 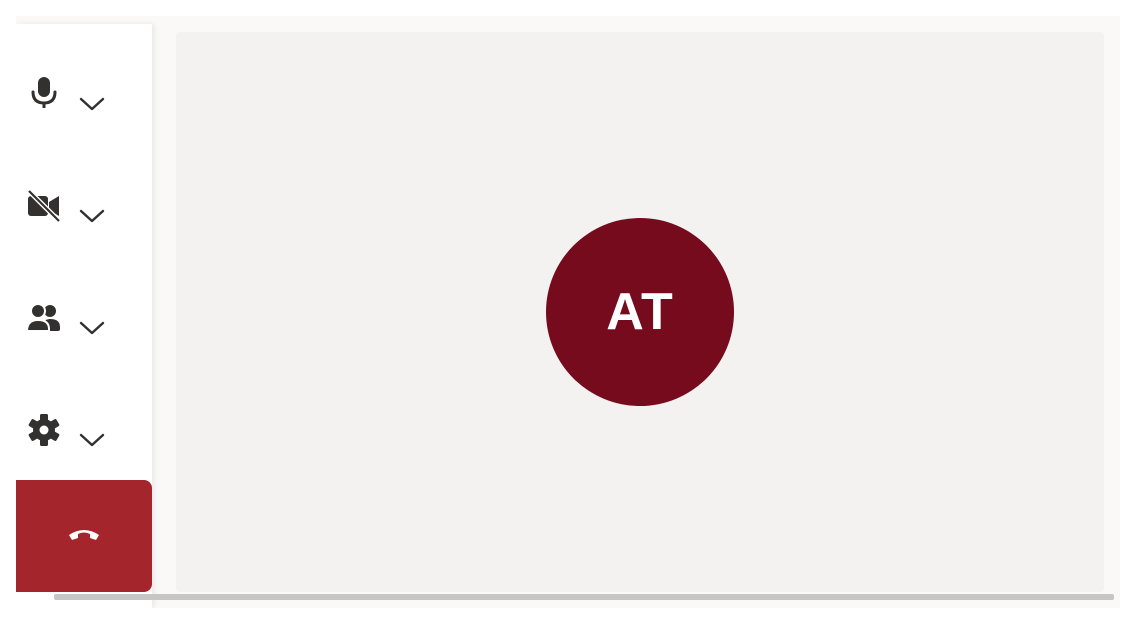 I want to click on camera-off-icon, so click(x=44, y=206).